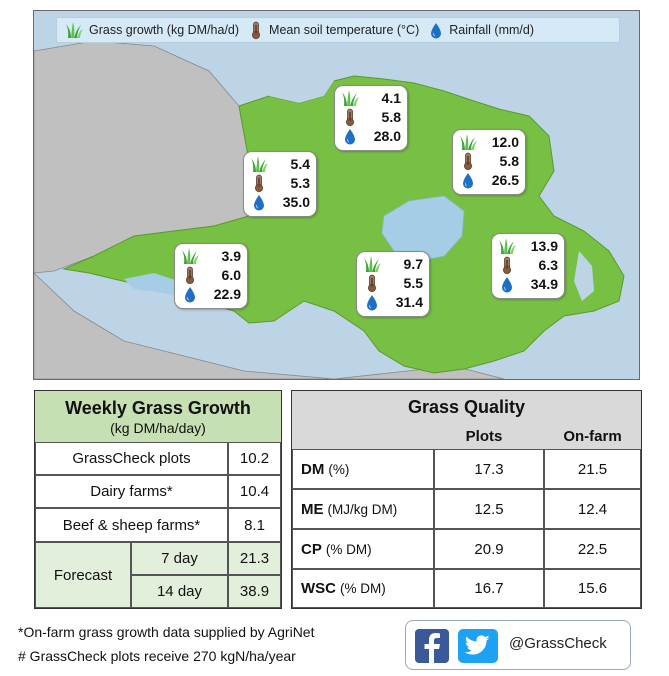  What do you see at coordinates (505, 142) in the screenshot?
I see `grass-growth-value: 12.0` at bounding box center [505, 142].